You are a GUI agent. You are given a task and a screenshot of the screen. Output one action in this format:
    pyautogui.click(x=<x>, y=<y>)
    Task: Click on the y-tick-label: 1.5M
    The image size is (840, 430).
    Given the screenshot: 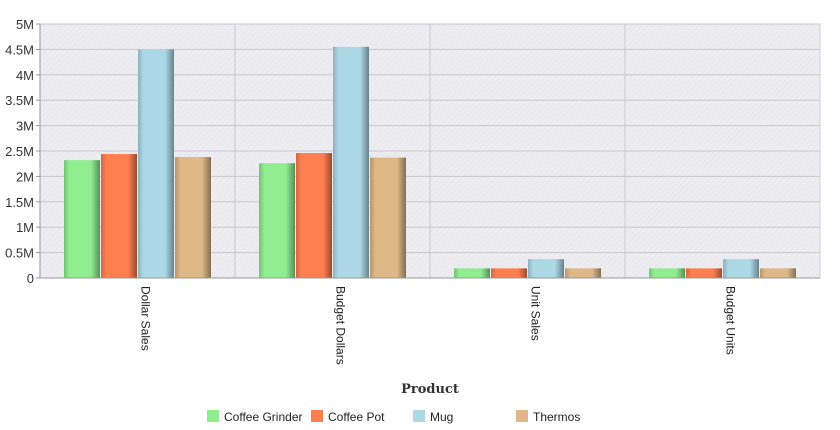 What is the action you would take?
    pyautogui.click(x=19, y=202)
    